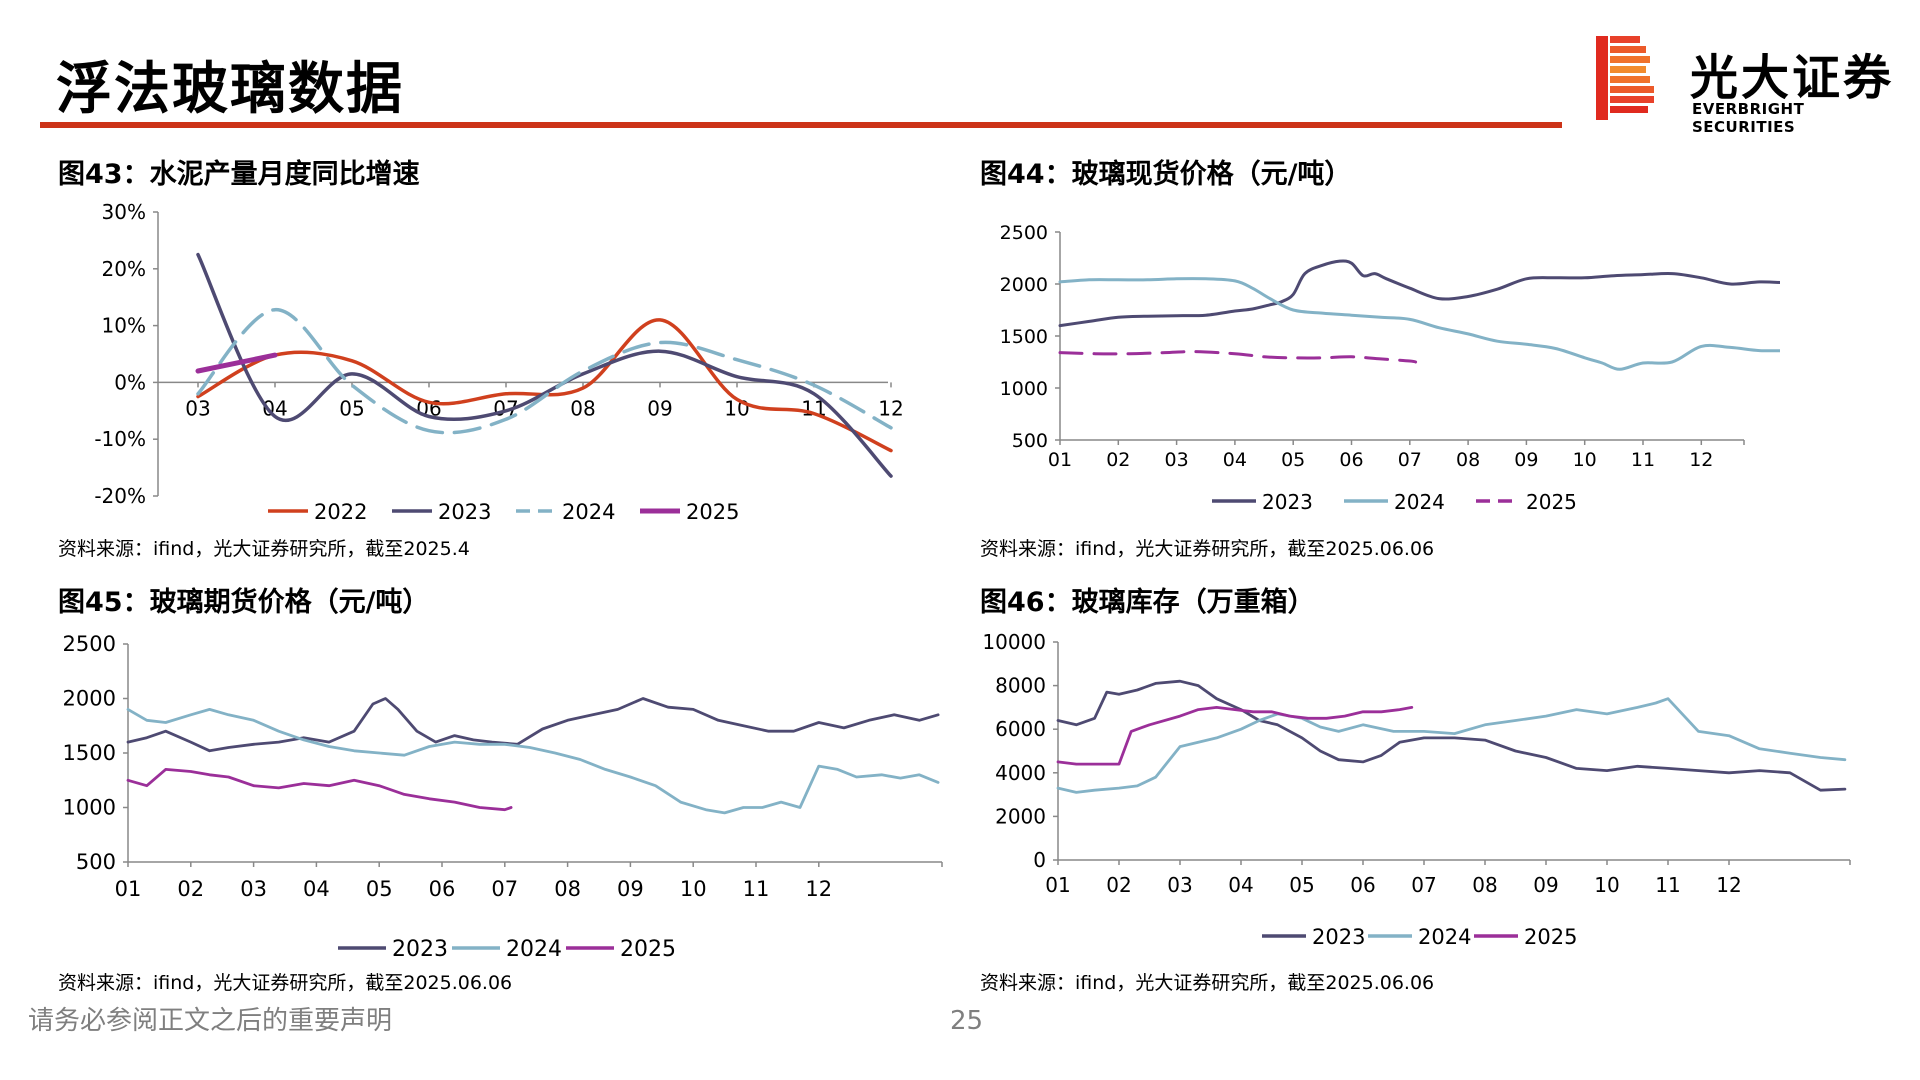  I want to click on title-rule, so click(801, 125).